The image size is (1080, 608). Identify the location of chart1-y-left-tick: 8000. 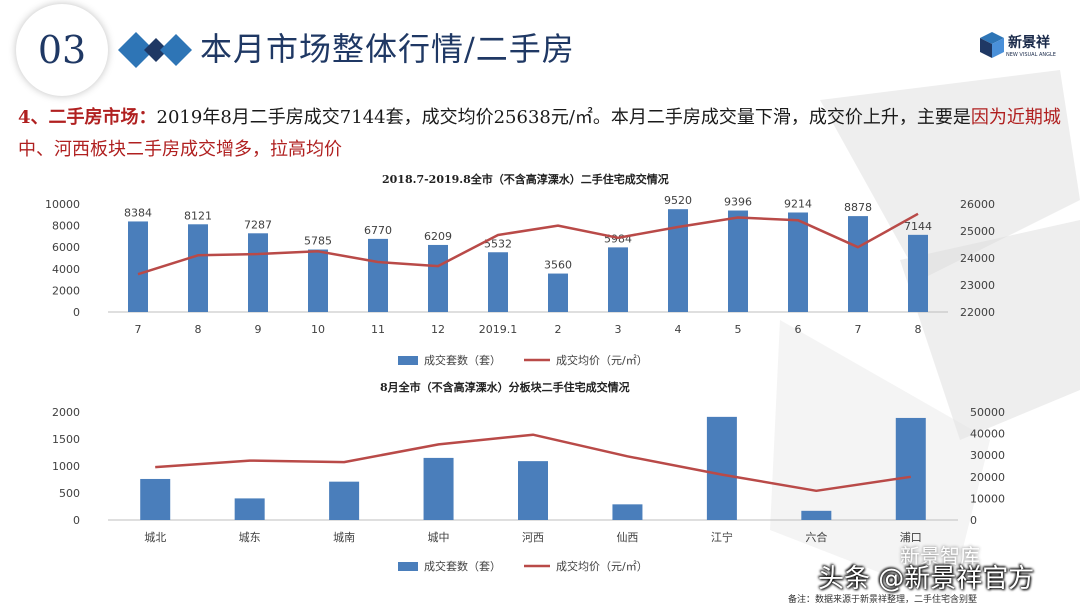
(66, 226).